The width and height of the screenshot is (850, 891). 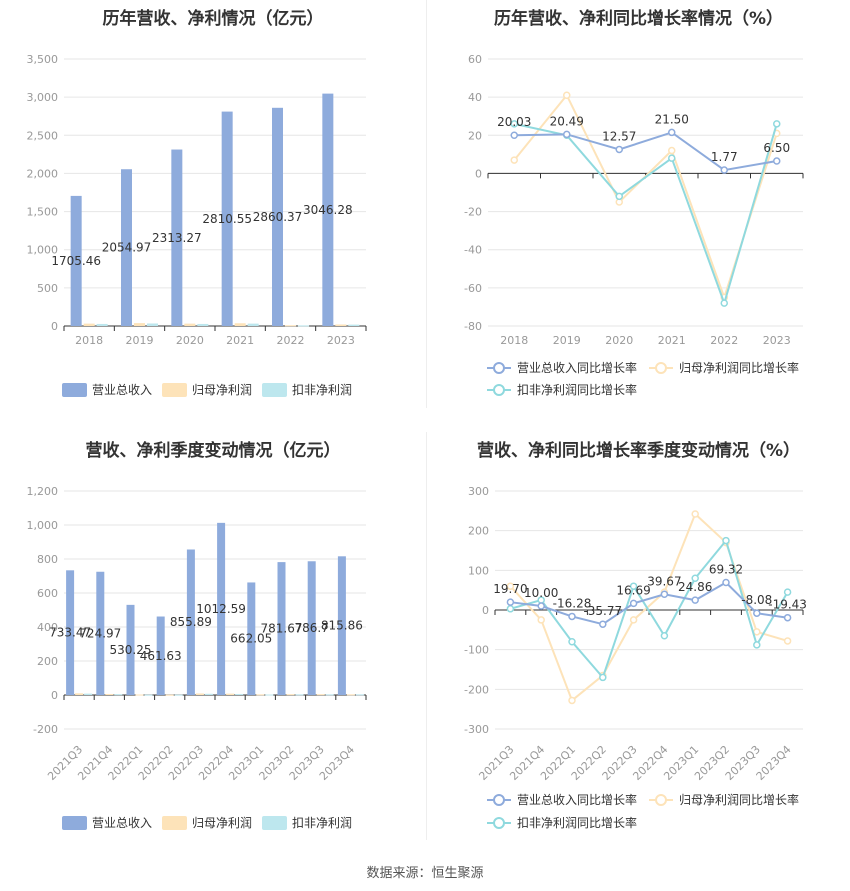 I want to click on y-tick-label: 2,500, so click(x=43, y=135).